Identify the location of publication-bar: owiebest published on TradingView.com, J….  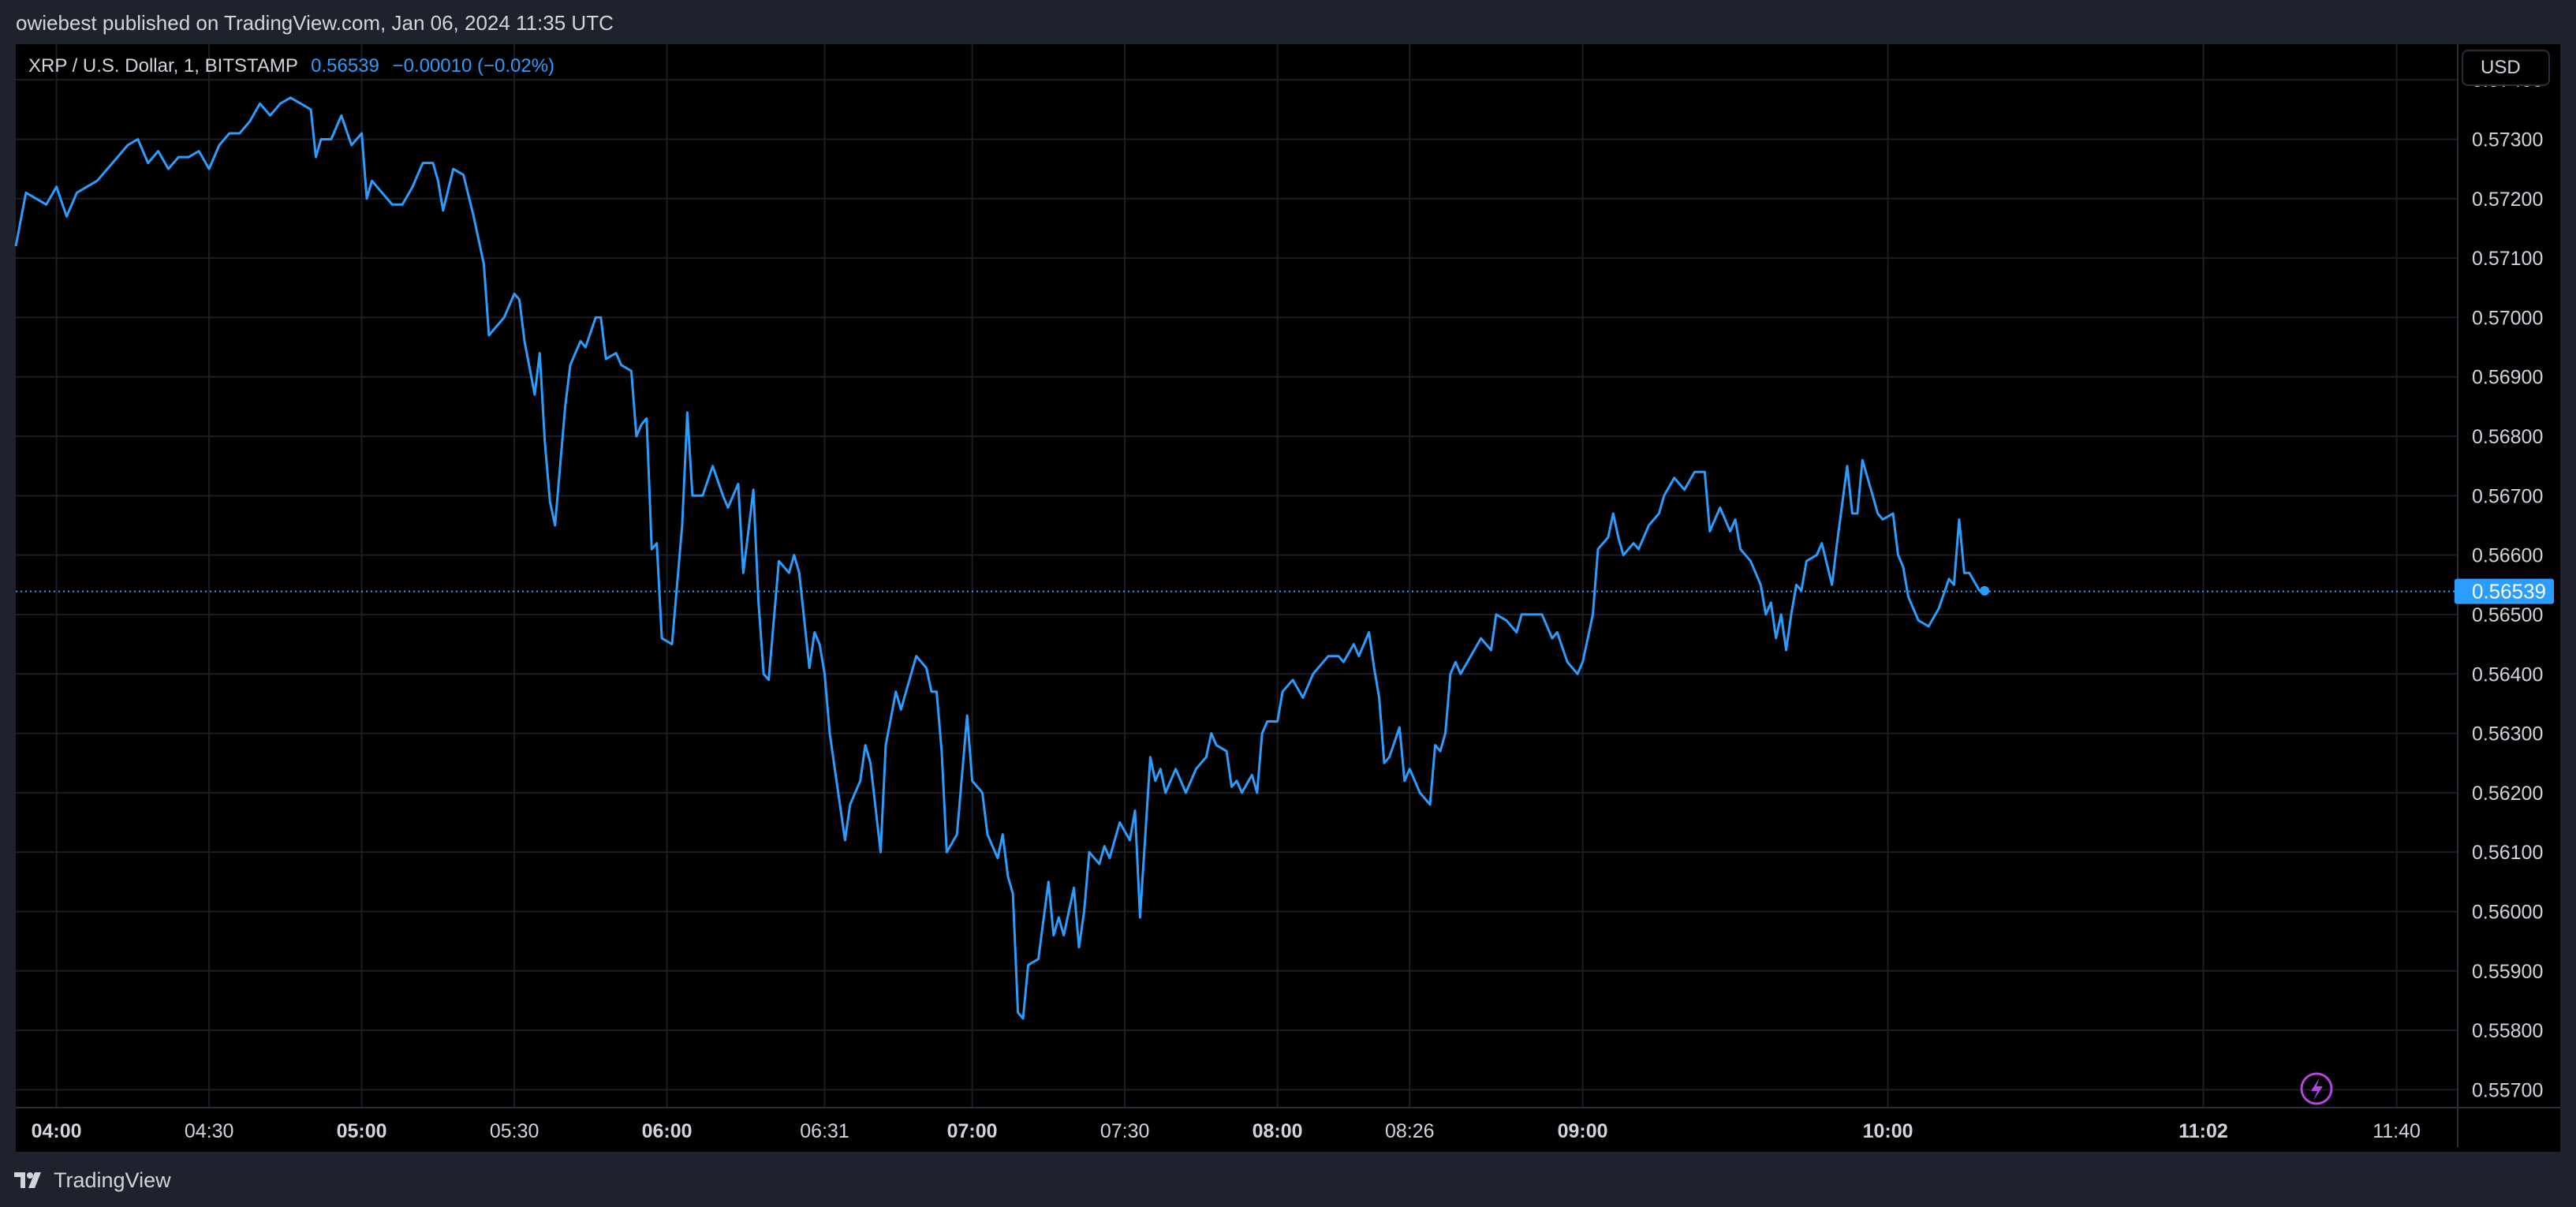
(1288, 22).